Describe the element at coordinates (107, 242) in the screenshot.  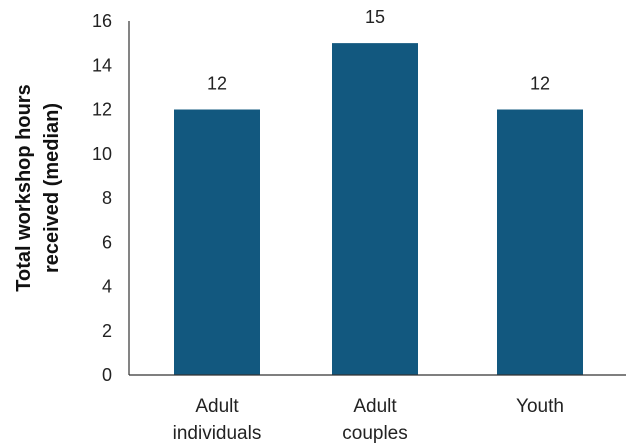
I see `y-tick-label-3: 6` at that location.